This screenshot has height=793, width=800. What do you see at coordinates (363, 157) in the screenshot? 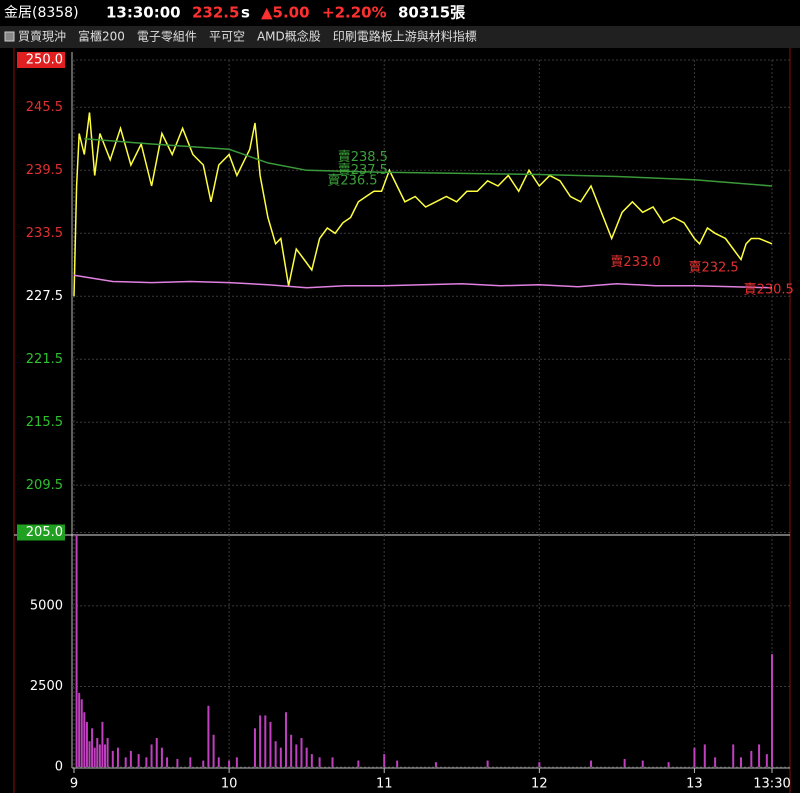
I see `annotation: 賣238.5` at bounding box center [363, 157].